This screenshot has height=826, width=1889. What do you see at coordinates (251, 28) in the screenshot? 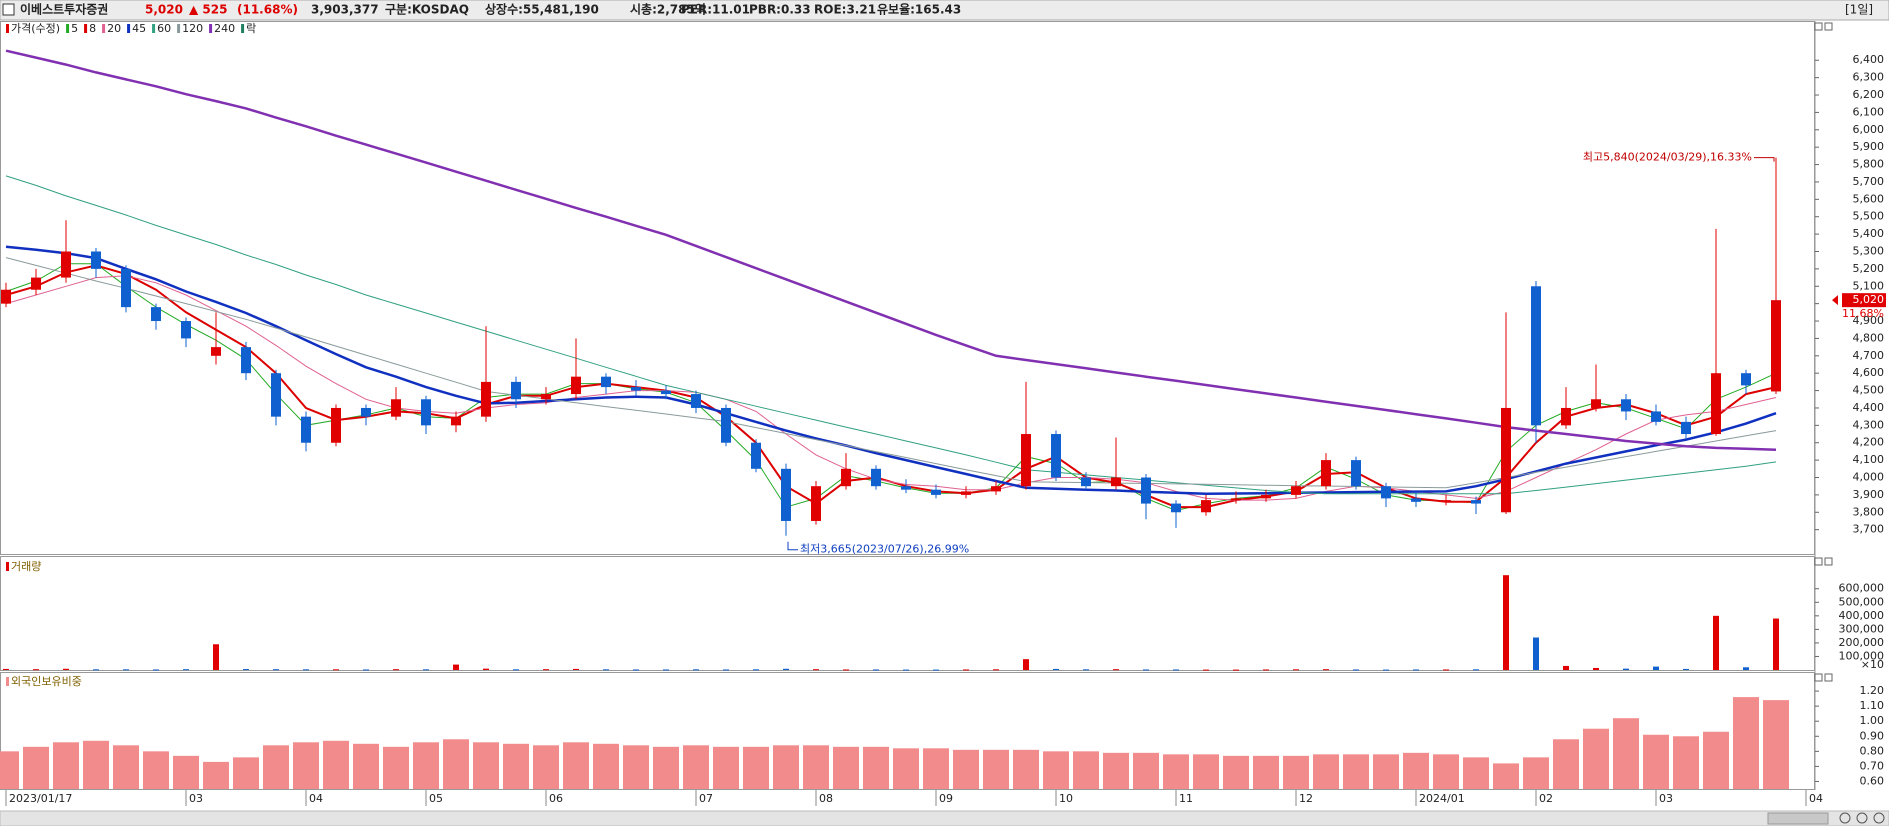
I see `legend-label: 락` at bounding box center [251, 28].